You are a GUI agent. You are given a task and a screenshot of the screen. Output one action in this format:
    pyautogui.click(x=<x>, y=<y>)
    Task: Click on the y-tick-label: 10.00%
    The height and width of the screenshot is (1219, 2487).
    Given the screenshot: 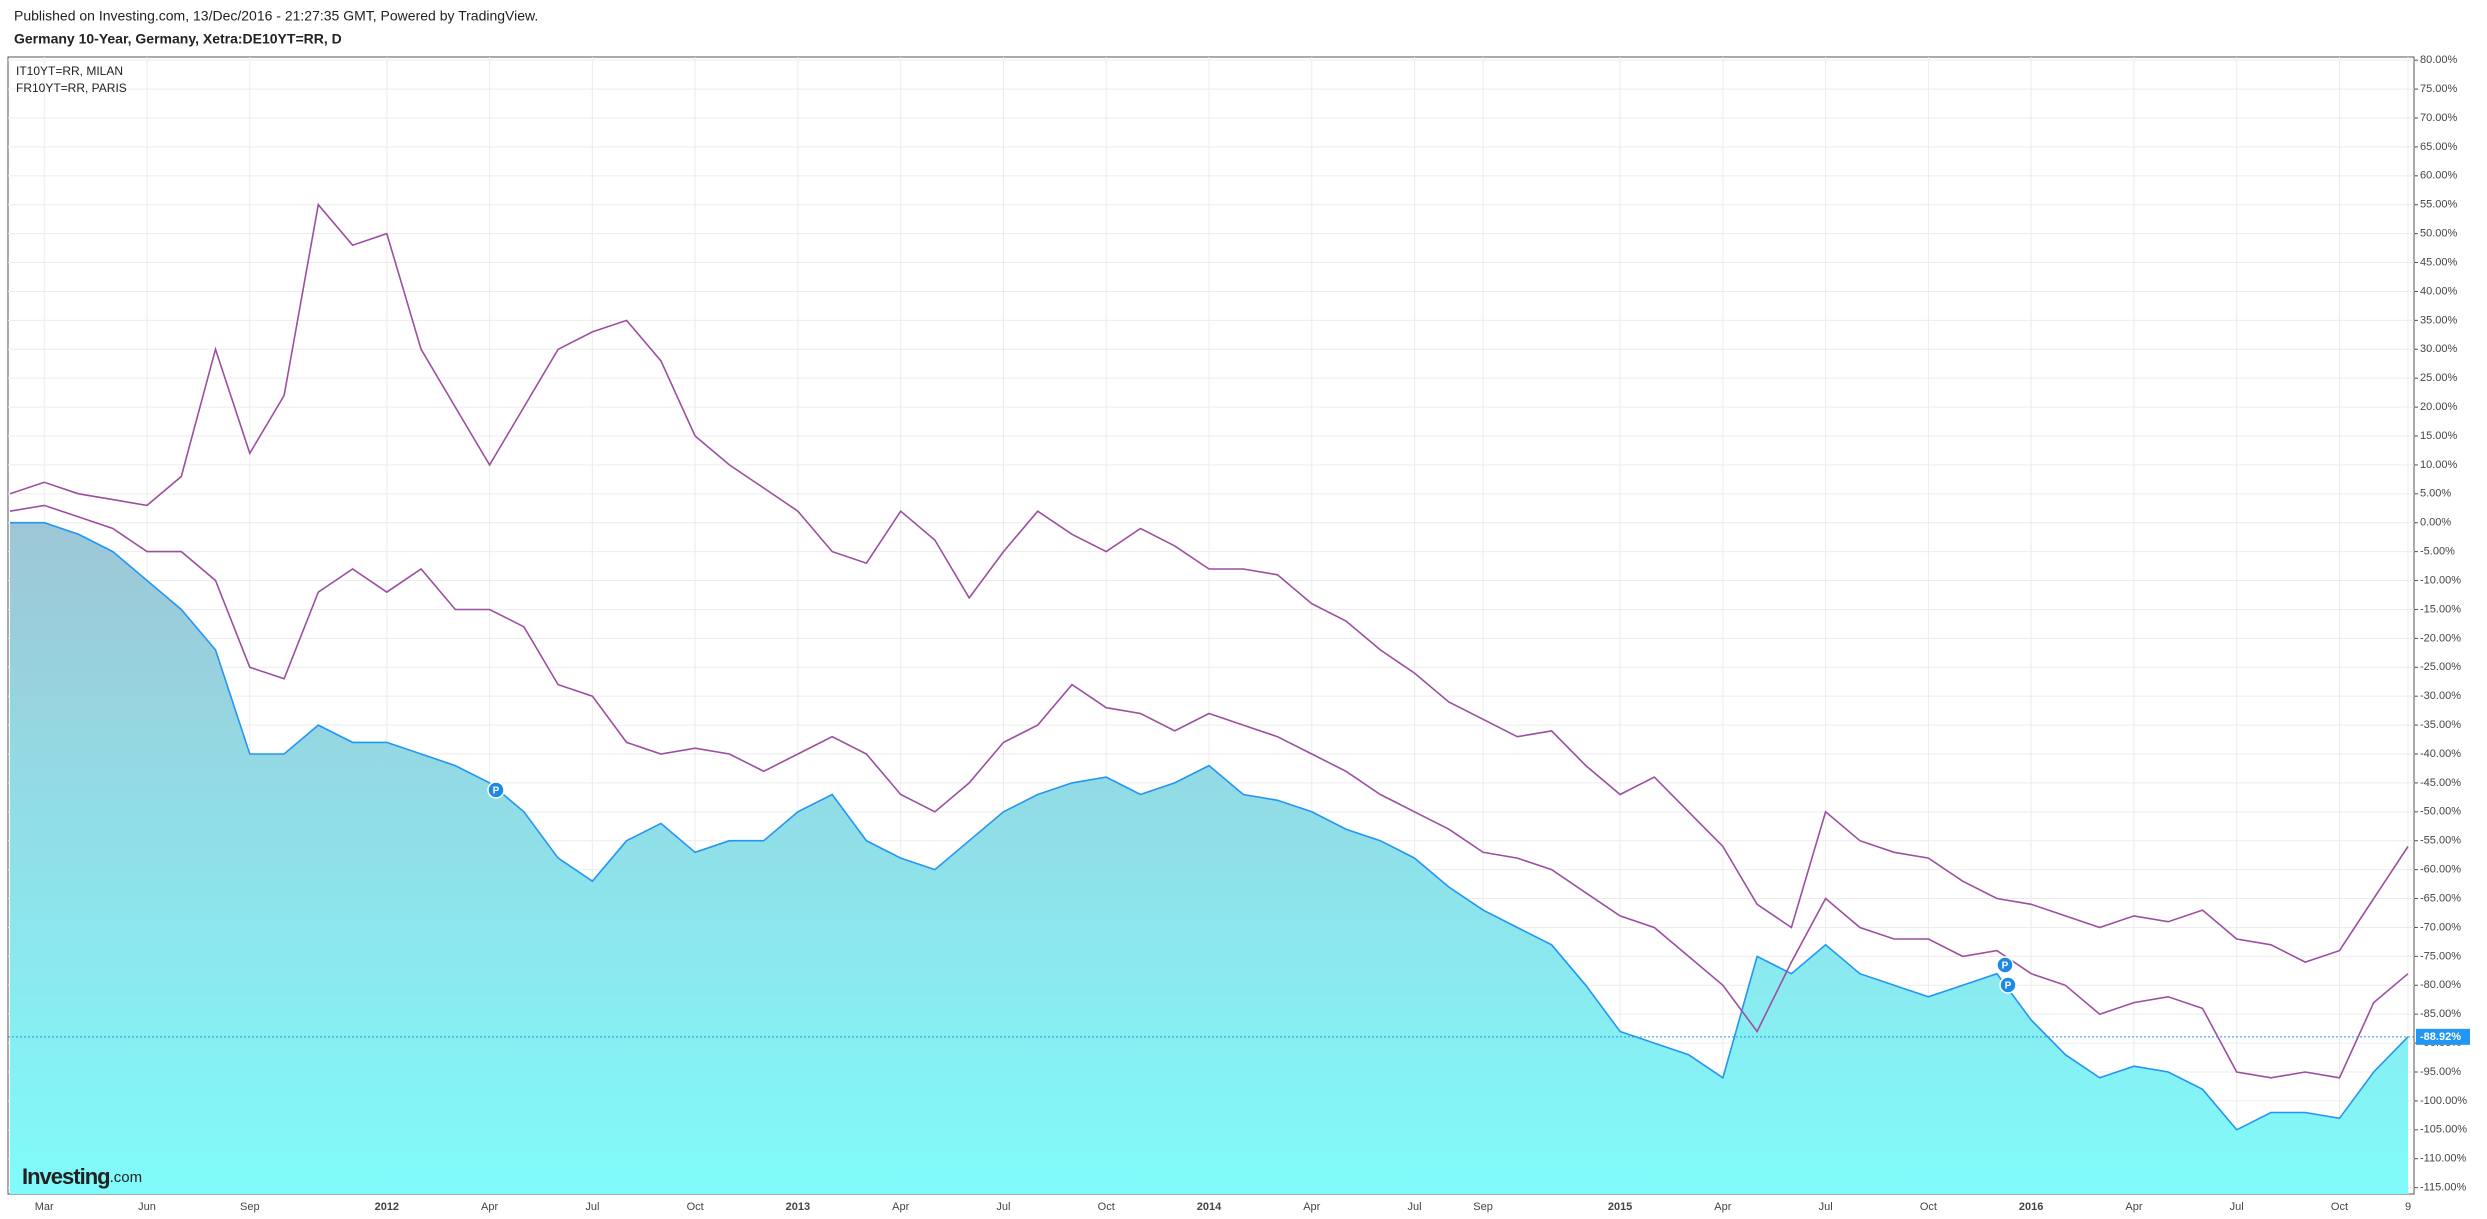 What is the action you would take?
    pyautogui.click(x=2439, y=465)
    